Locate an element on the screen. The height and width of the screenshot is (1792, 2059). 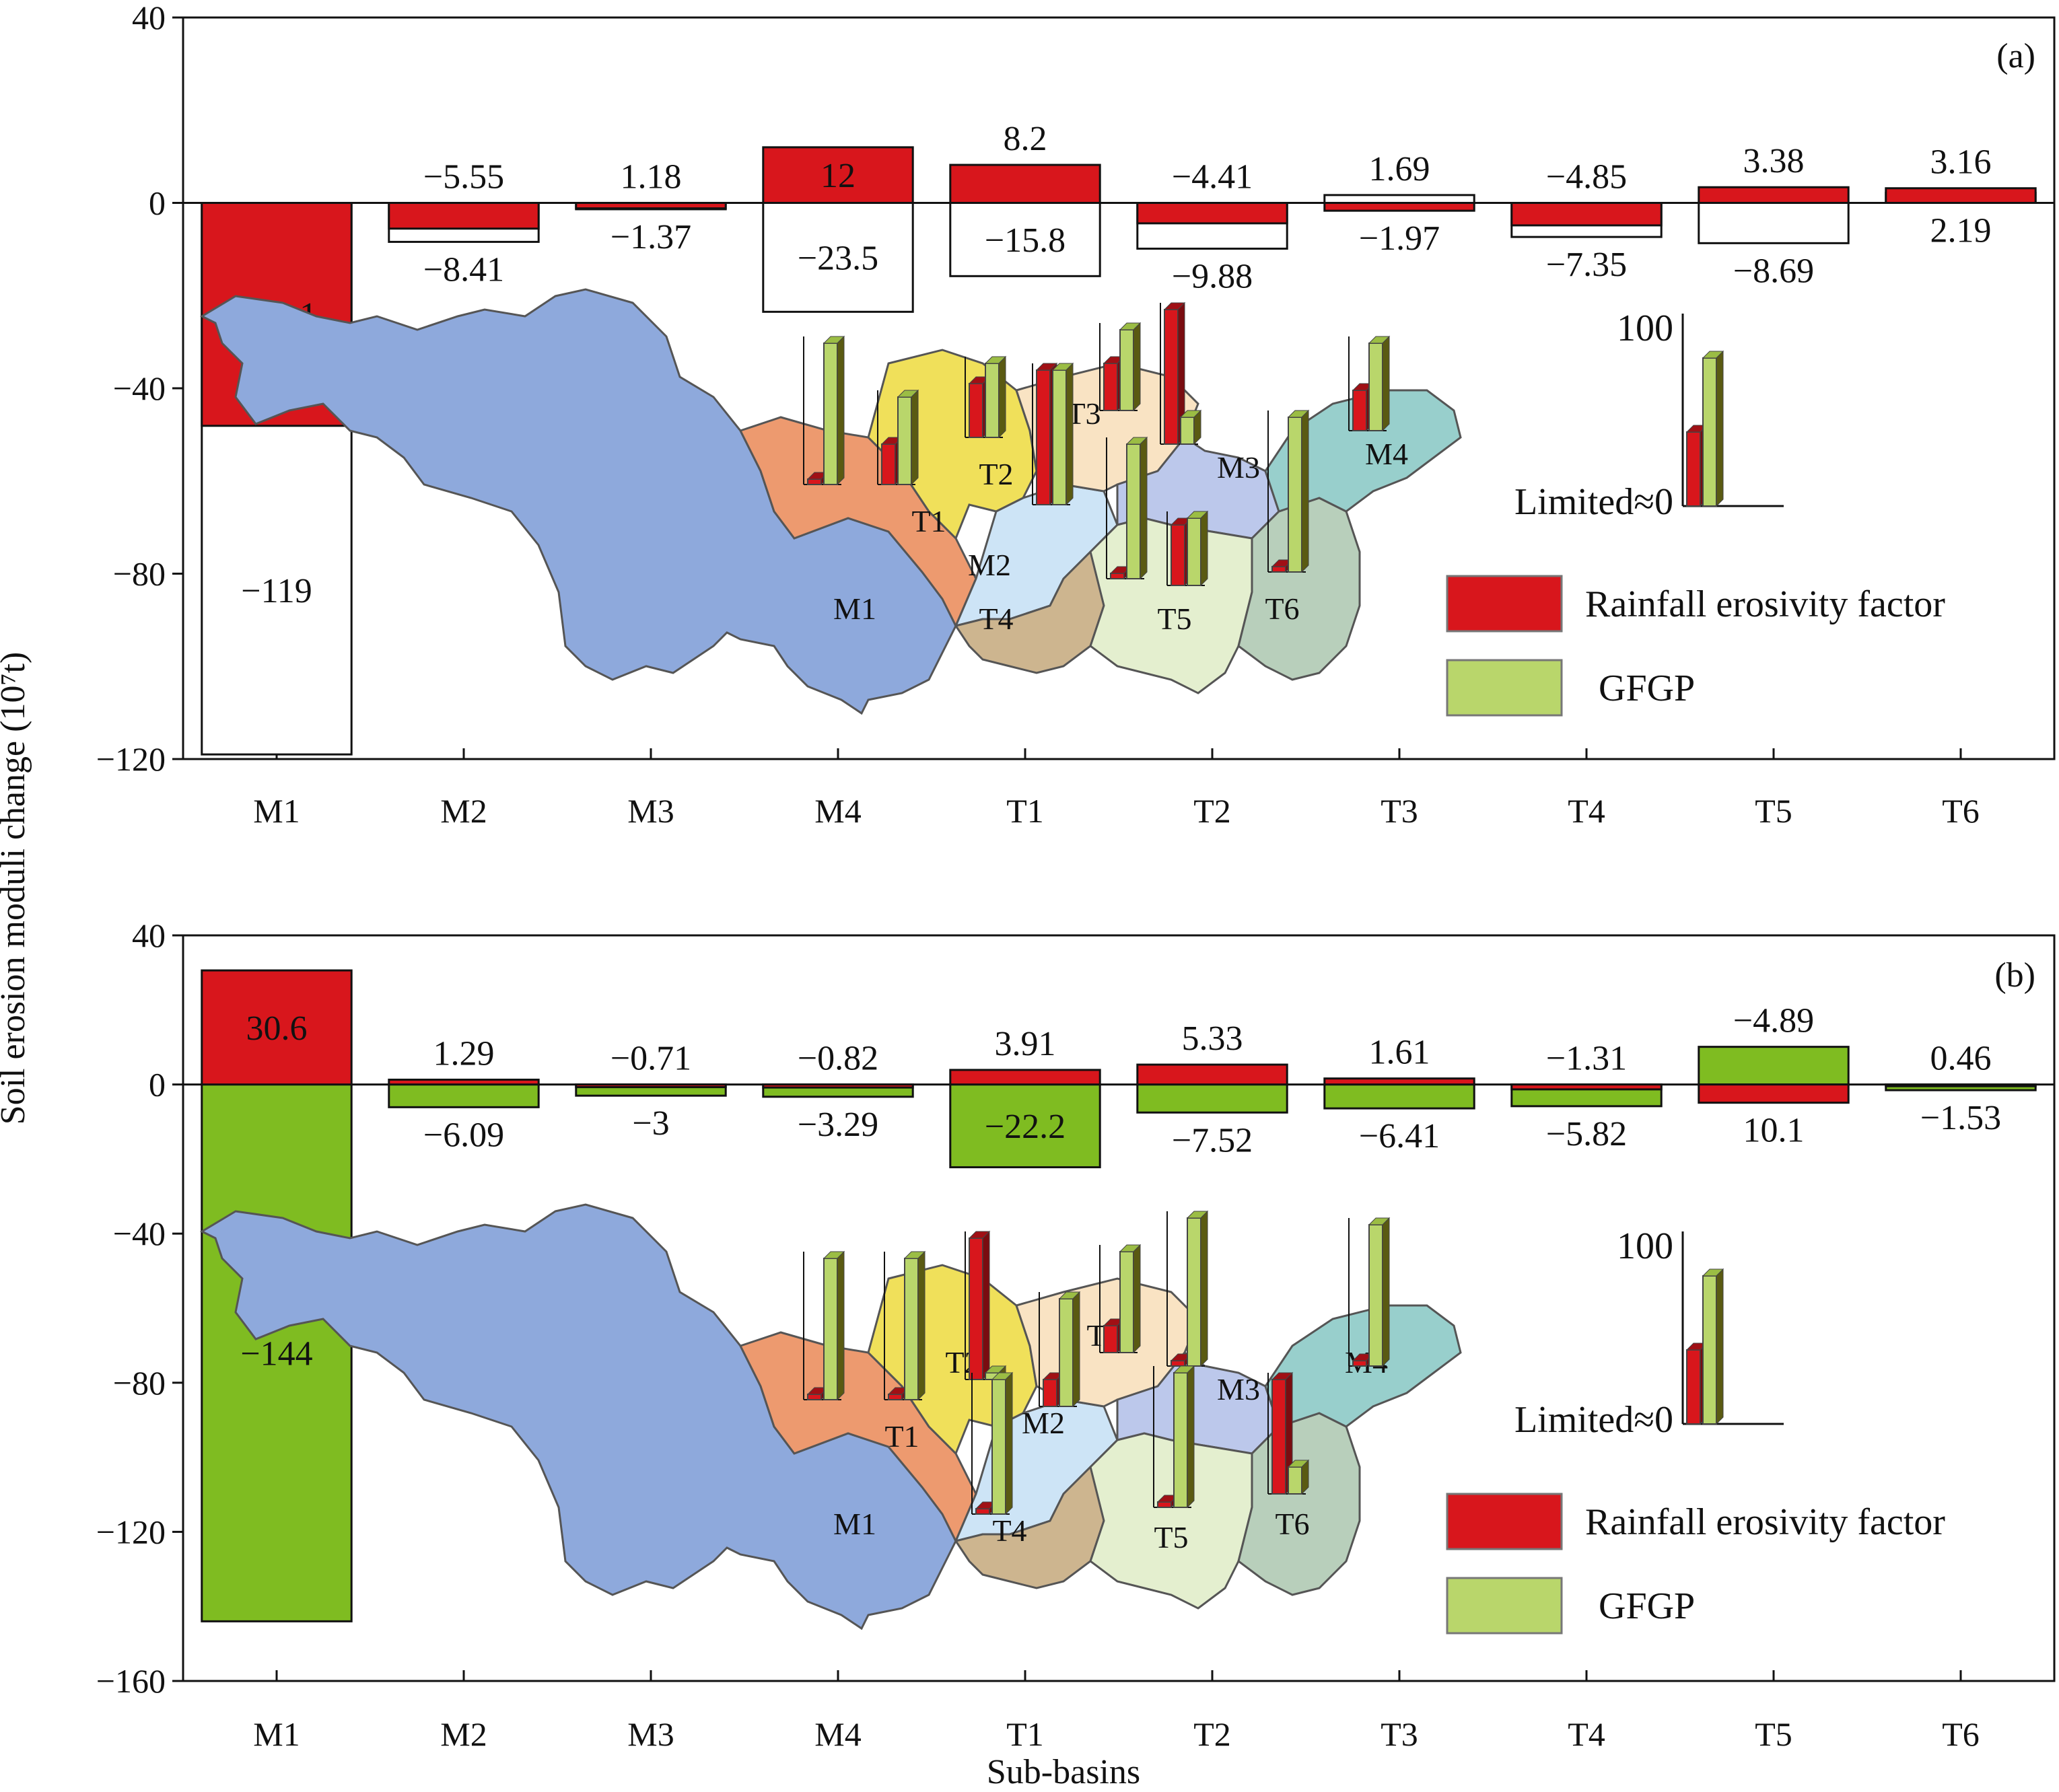
value-label-s2-t2: −7.52 is located at coordinates (1212, 1140).